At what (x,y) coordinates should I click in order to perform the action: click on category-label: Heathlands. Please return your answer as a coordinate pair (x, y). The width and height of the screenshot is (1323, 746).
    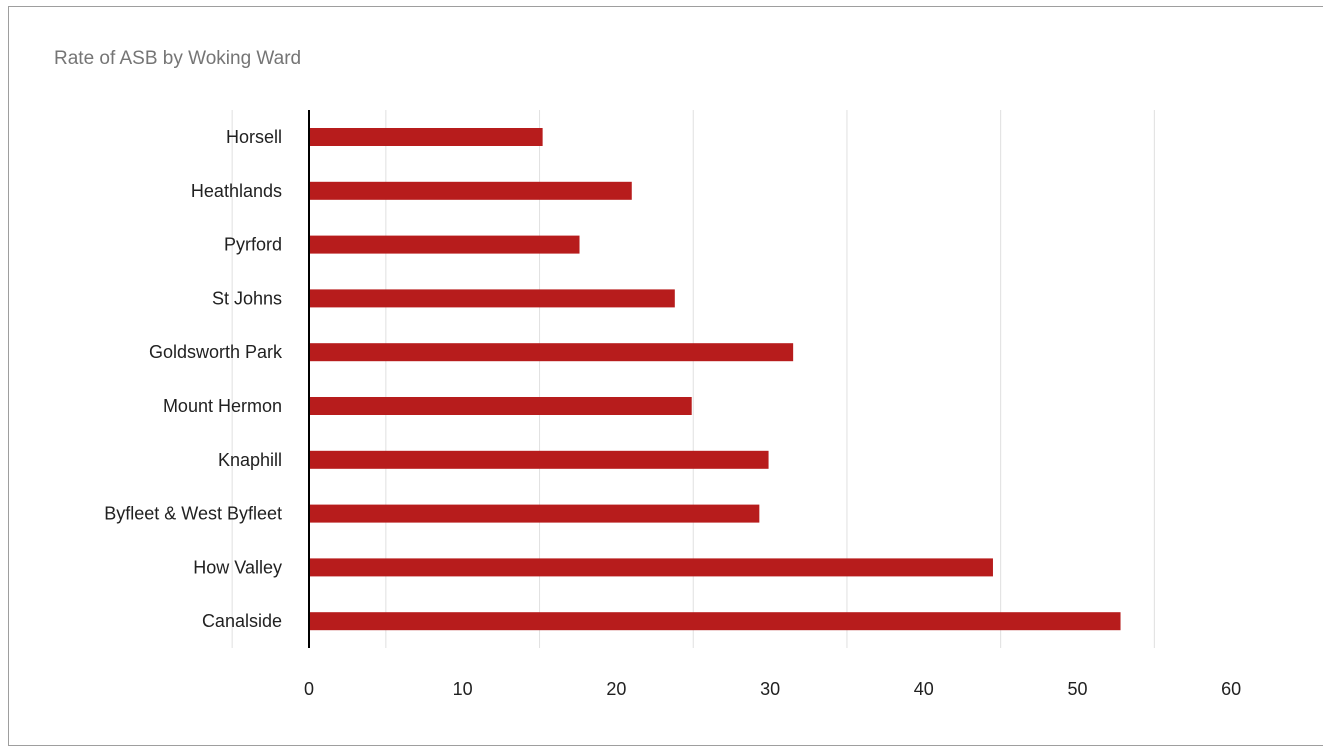
    Looking at the image, I should click on (236, 191).